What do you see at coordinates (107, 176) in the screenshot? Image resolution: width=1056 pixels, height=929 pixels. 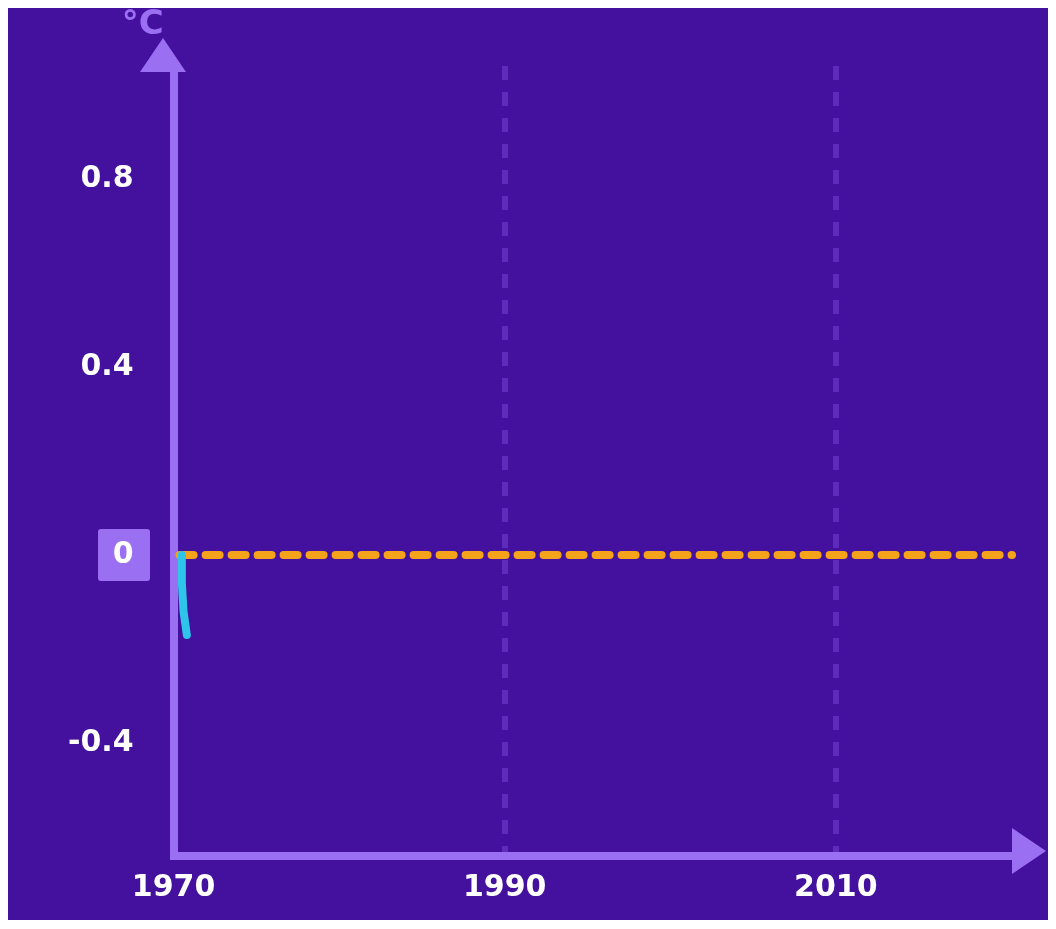 I see `y-tick-label: 0.8` at bounding box center [107, 176].